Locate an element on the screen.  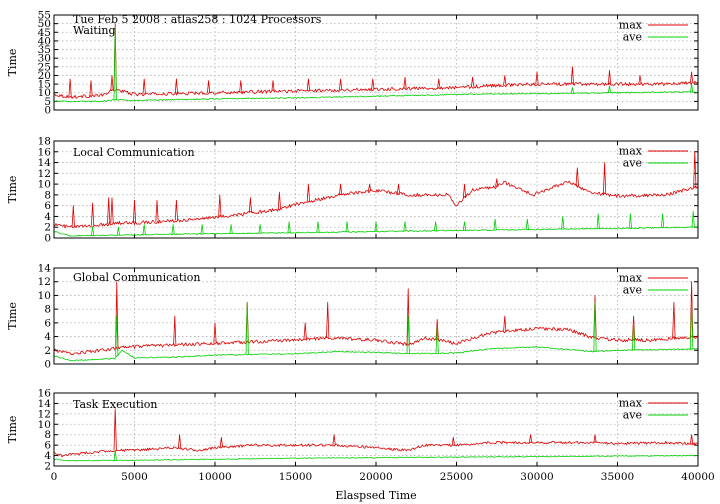
x-tick-label: 40000 is located at coordinates (697, 477).